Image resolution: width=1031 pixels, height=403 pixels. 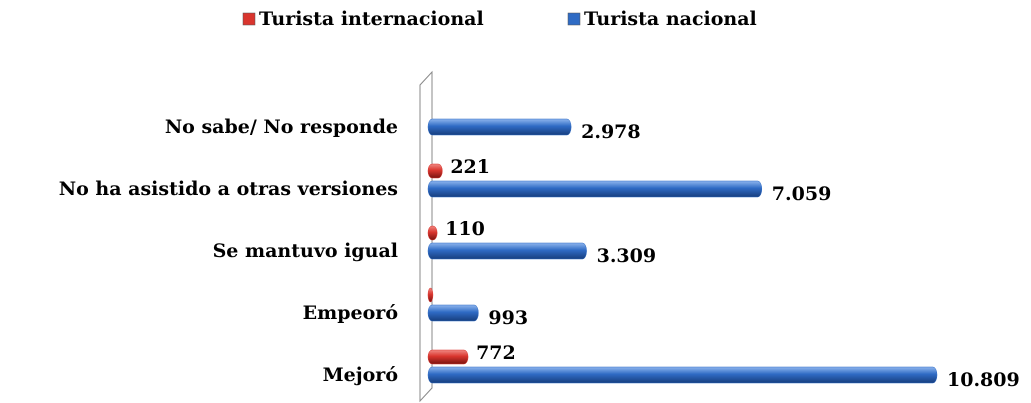 I want to click on value-label: 2.978, so click(x=611, y=132).